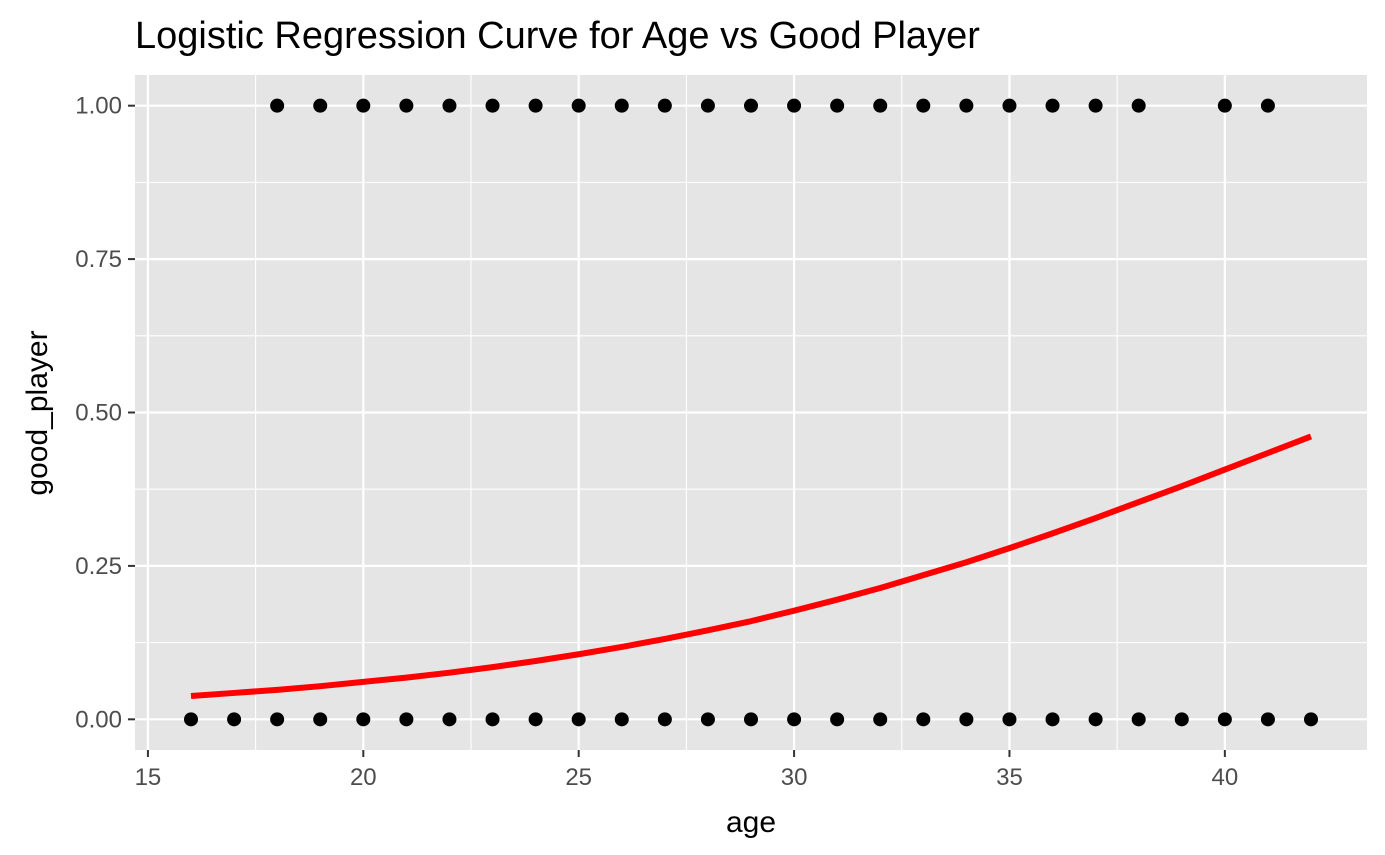  Describe the element at coordinates (98, 566) in the screenshot. I see `y-tick-label: 0.25` at that location.